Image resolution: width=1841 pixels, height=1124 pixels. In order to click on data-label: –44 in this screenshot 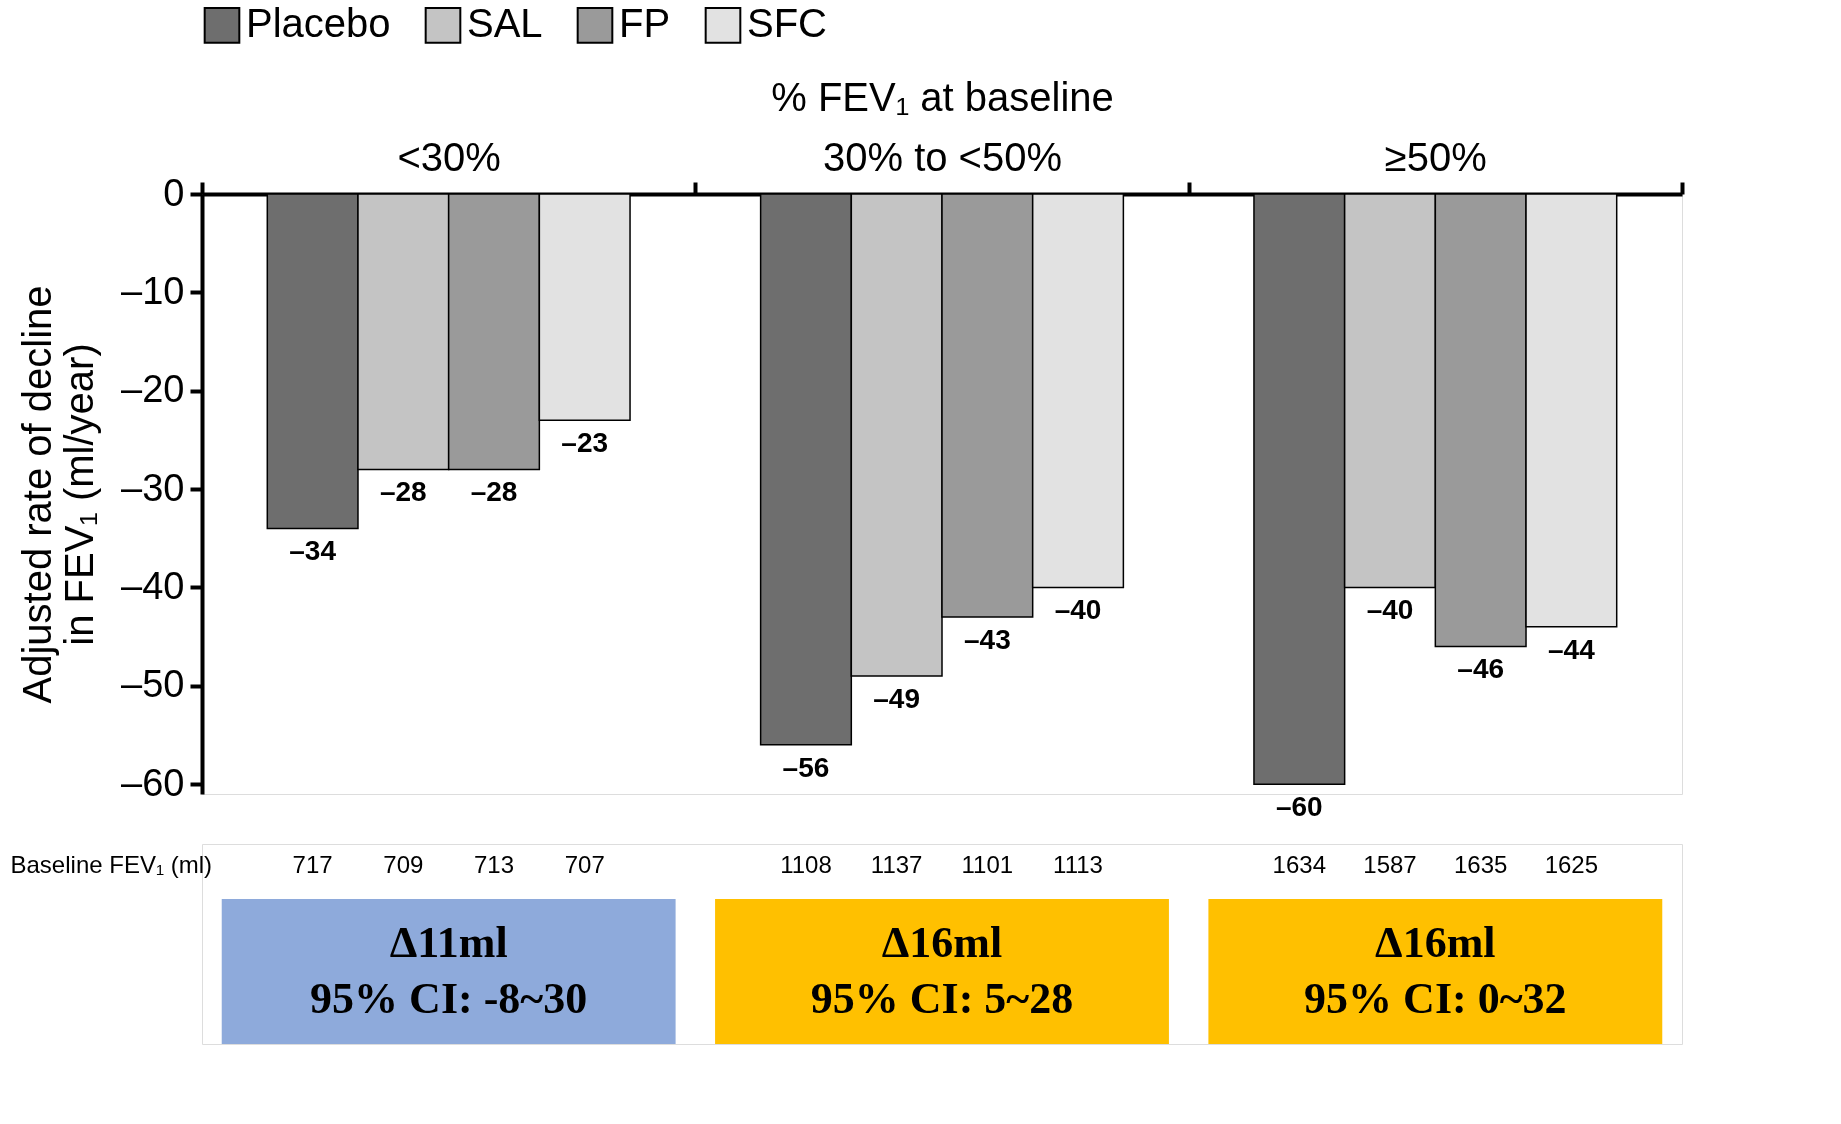, I will do `click(1572, 649)`.